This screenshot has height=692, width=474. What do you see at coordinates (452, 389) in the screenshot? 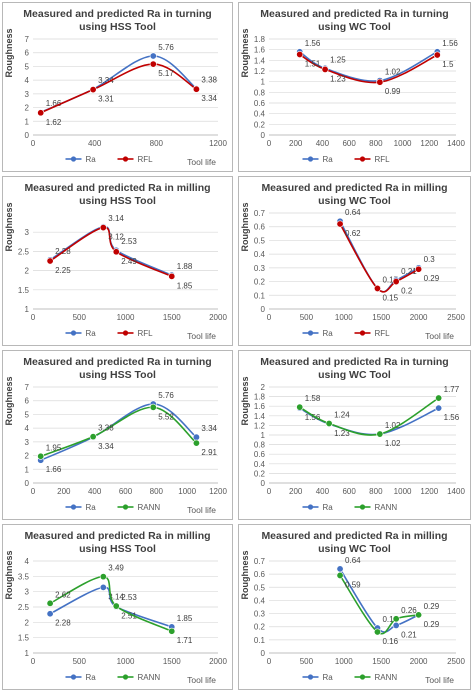
I see `data-label: 1.77` at bounding box center [452, 389].